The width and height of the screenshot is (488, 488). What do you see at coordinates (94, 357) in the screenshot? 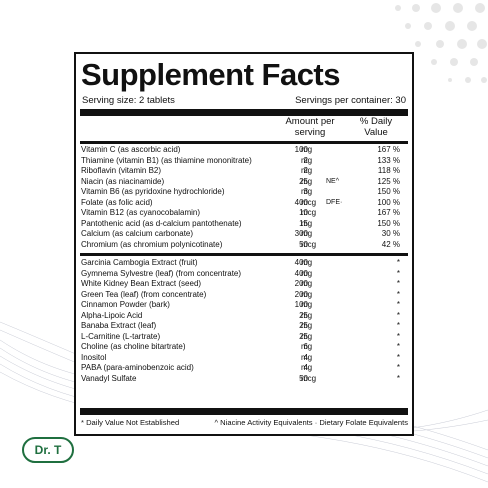
I see `nutrient-name: Inositol` at bounding box center [94, 357].